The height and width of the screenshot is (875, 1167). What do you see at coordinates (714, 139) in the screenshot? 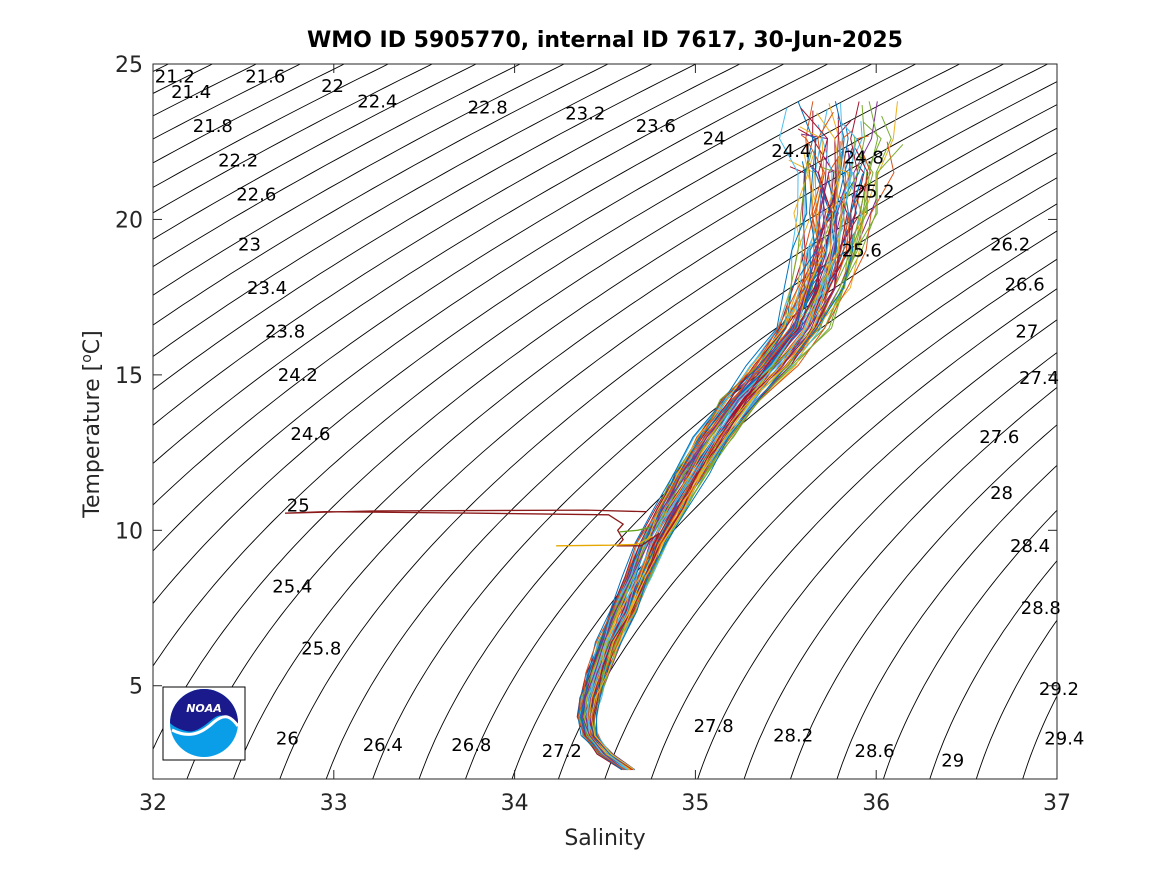
I see `contour-label: 24` at bounding box center [714, 139].